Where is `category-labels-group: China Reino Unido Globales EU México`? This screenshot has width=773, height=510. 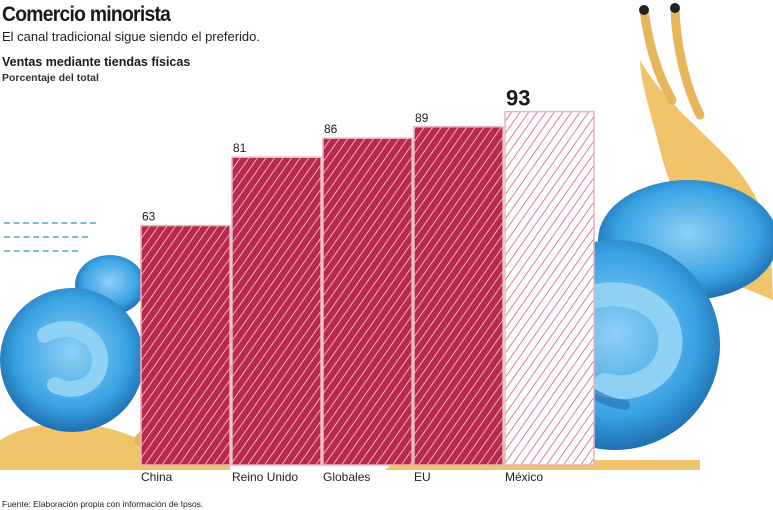
category-labels-group: China Reino Unido Globales EU México is located at coordinates (342, 477).